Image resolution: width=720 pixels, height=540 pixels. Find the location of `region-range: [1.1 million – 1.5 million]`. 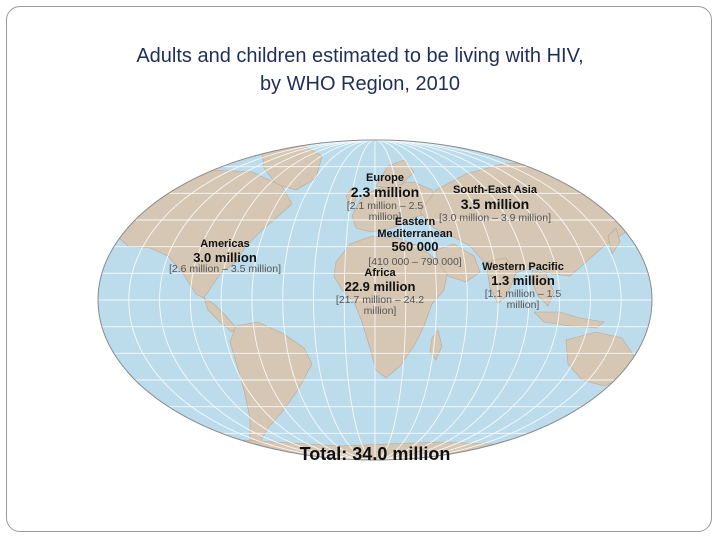

region-range: [1.1 million – 1.5 million] is located at coordinates (523, 300).